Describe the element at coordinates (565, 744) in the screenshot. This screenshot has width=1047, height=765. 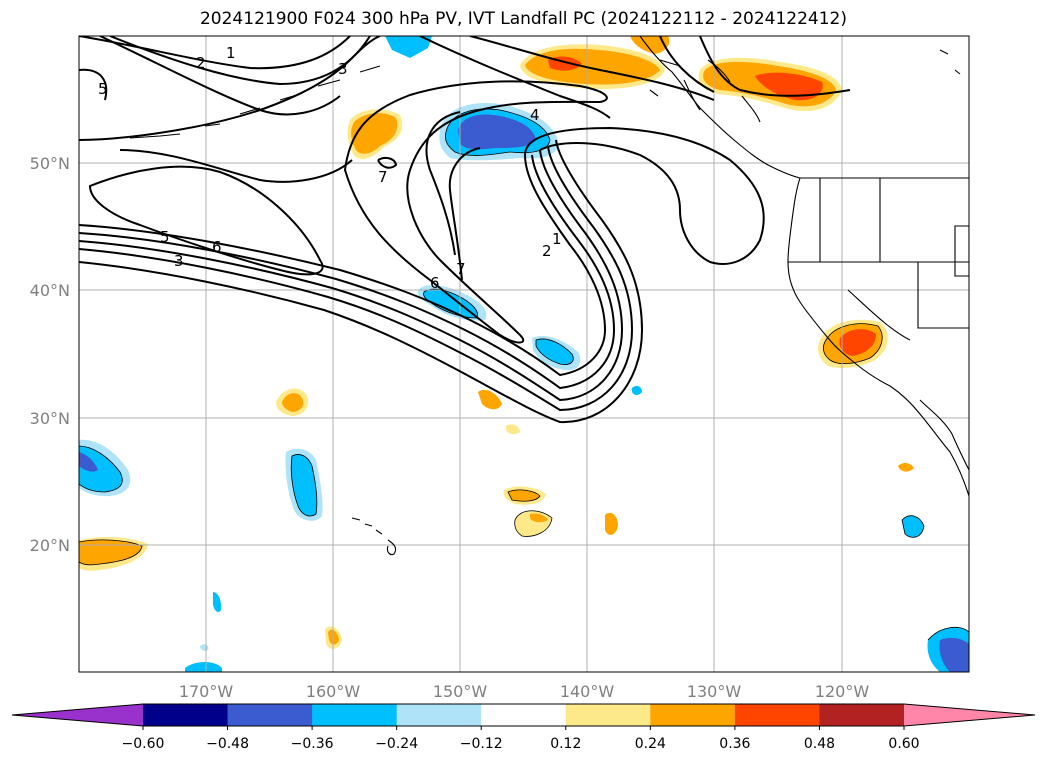
I see `colorbar-tick-label: 0.12` at that location.